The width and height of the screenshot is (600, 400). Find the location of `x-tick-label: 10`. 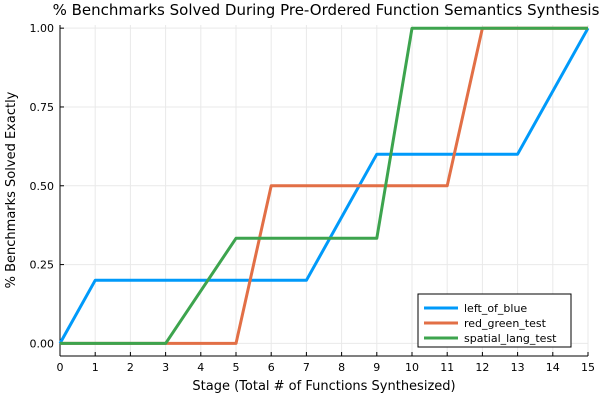

x-tick-label: 10 is located at coordinates (412, 367).